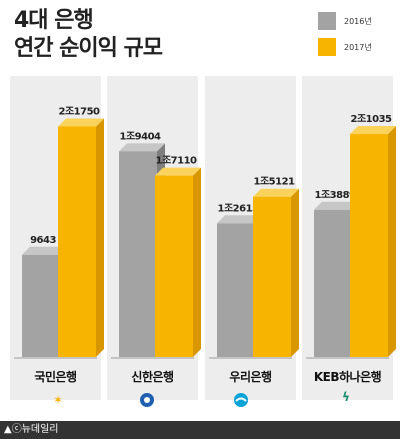  I want to click on legend: 2016년 2017년, so click(345, 36).